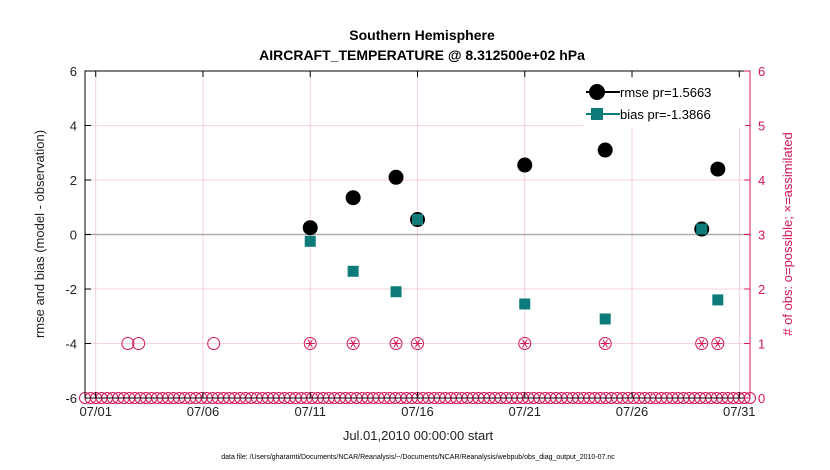 This screenshot has width=830, height=470. What do you see at coordinates (524, 411) in the screenshot?
I see `x-axis-tick-label: 07/21` at bounding box center [524, 411].